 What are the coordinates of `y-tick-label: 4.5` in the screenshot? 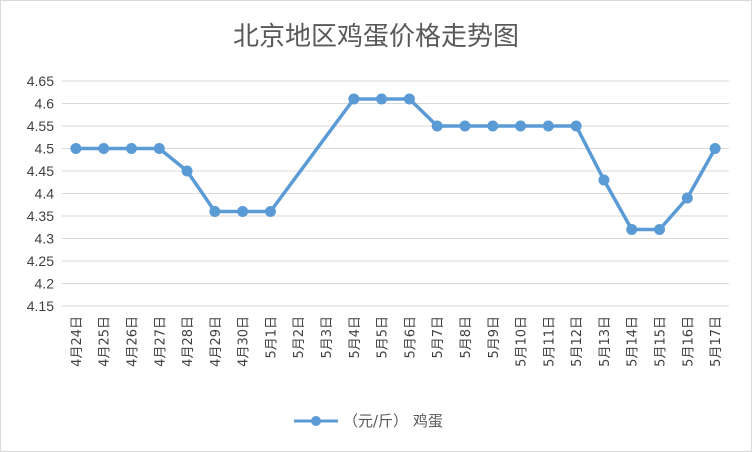 It's located at (45, 149).